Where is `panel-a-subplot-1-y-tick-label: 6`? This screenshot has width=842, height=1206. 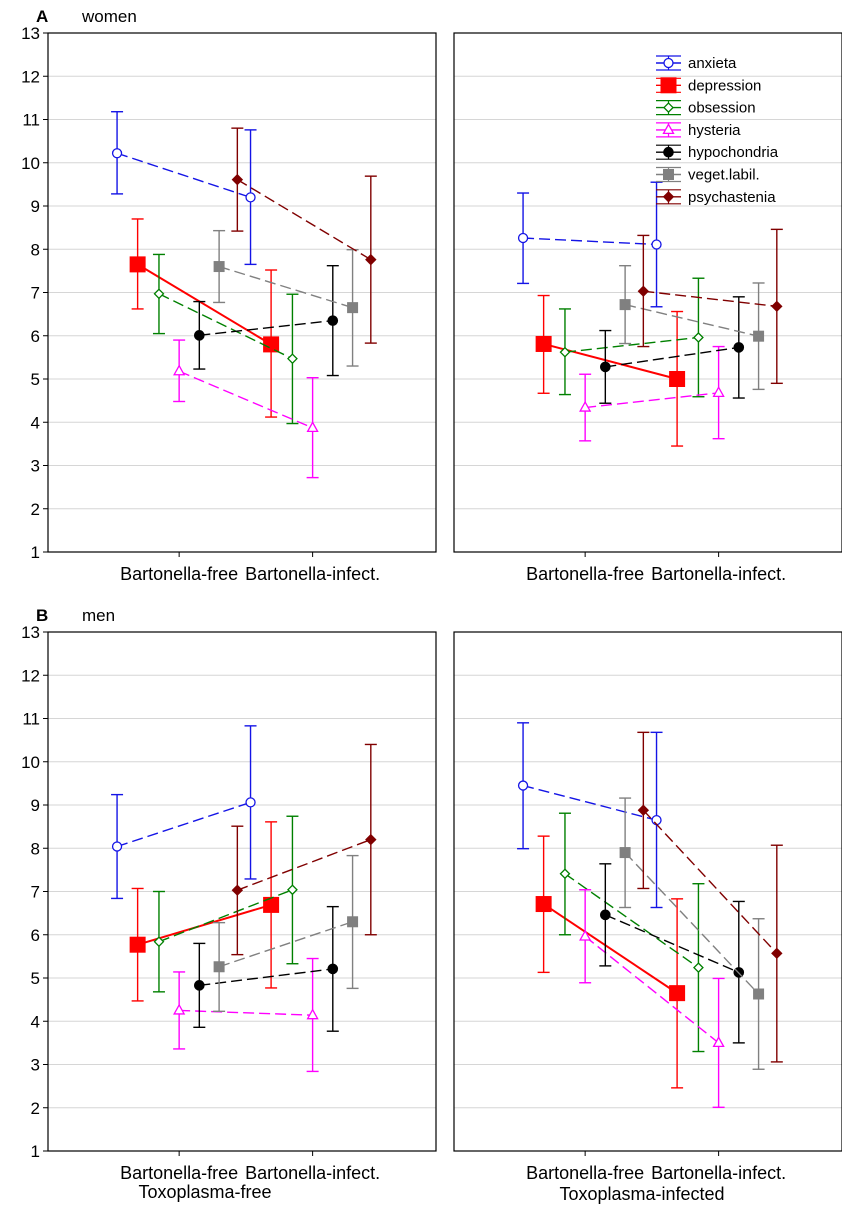
panel-a-subplot-1-y-tick-label: 6 is located at coordinates (35, 336).